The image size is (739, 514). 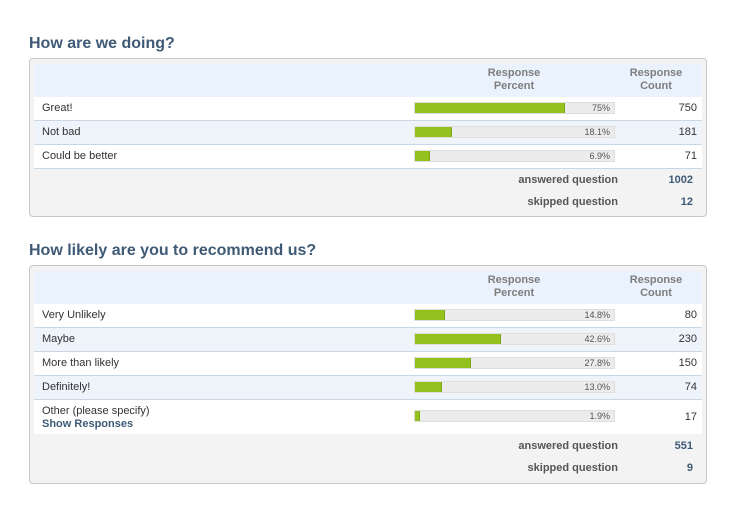 What do you see at coordinates (66, 387) in the screenshot?
I see `answer-label: Definitely!` at bounding box center [66, 387].